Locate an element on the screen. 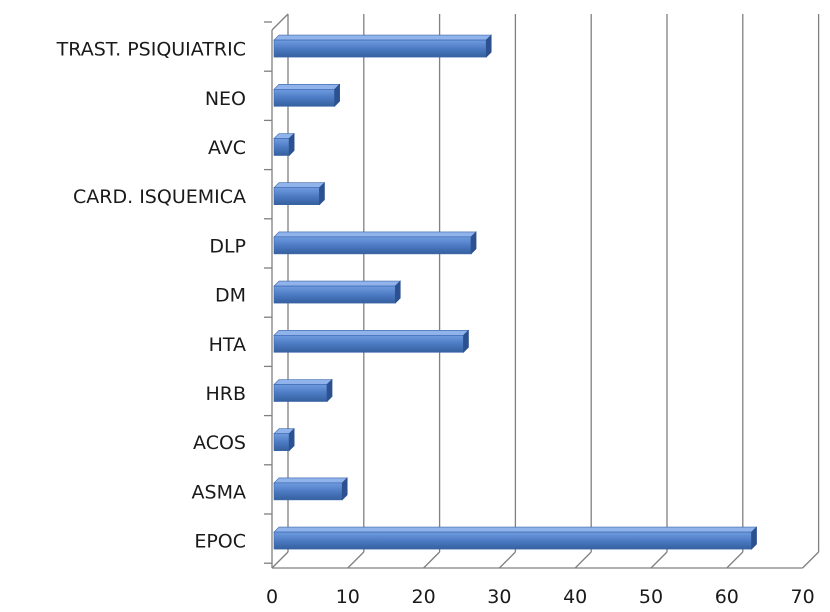  category-label: EPOC is located at coordinates (220, 542).